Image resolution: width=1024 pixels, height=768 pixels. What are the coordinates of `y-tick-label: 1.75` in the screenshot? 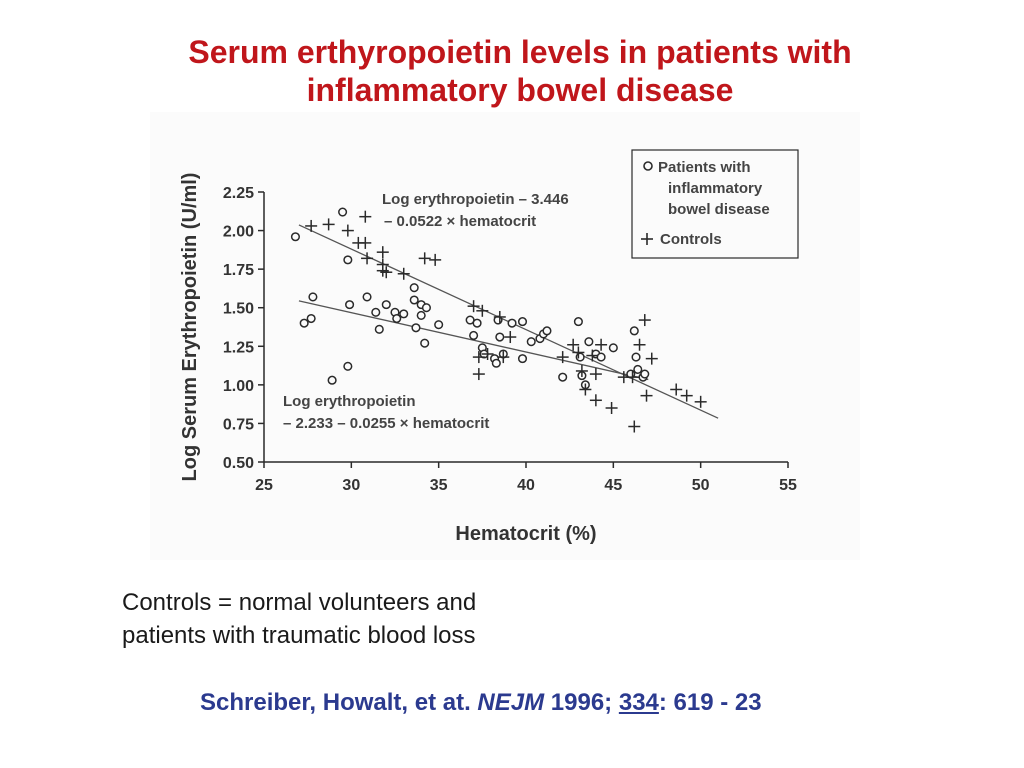 It's located at (238, 270).